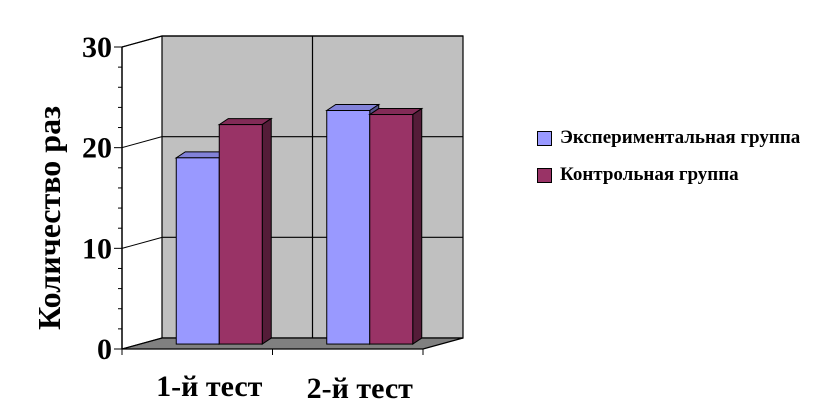  I want to click on legend-item-experimental: Экспериментальная группа, so click(679, 137).